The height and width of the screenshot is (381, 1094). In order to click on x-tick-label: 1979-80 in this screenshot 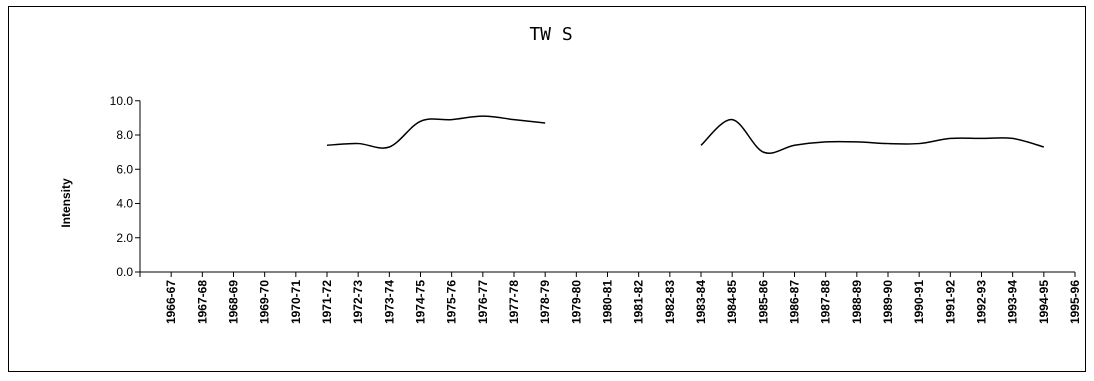, I will do `click(576, 302)`.